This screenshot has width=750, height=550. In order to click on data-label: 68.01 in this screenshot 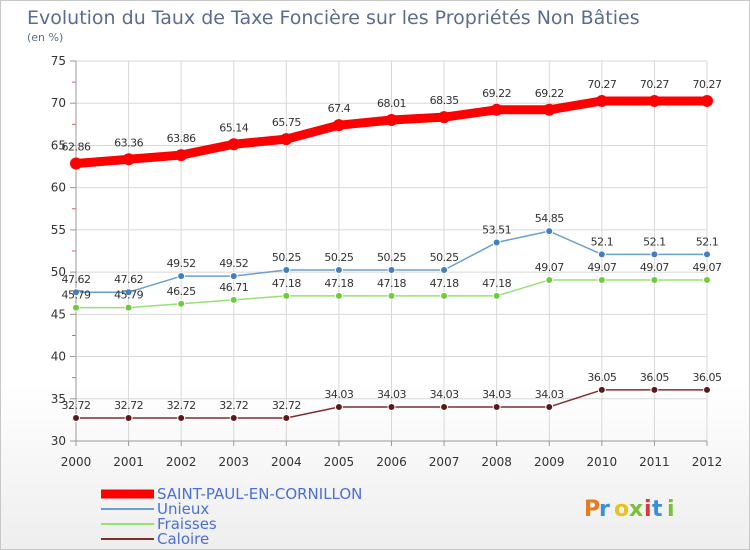, I will do `click(391, 103)`.